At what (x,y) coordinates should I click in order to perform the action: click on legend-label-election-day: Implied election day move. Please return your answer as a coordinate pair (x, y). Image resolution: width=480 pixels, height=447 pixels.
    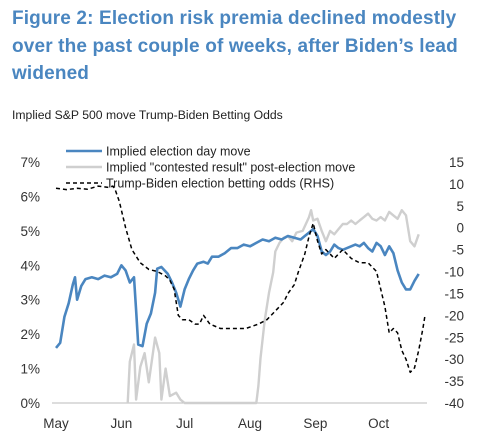
    Looking at the image, I should click on (178, 152).